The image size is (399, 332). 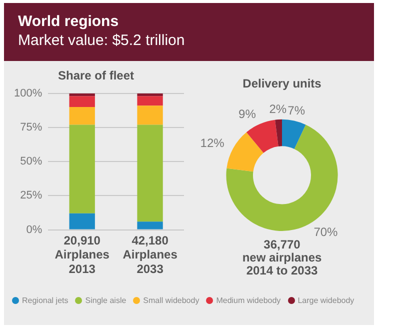 I want to click on text: World regions, so click(x=68, y=21).